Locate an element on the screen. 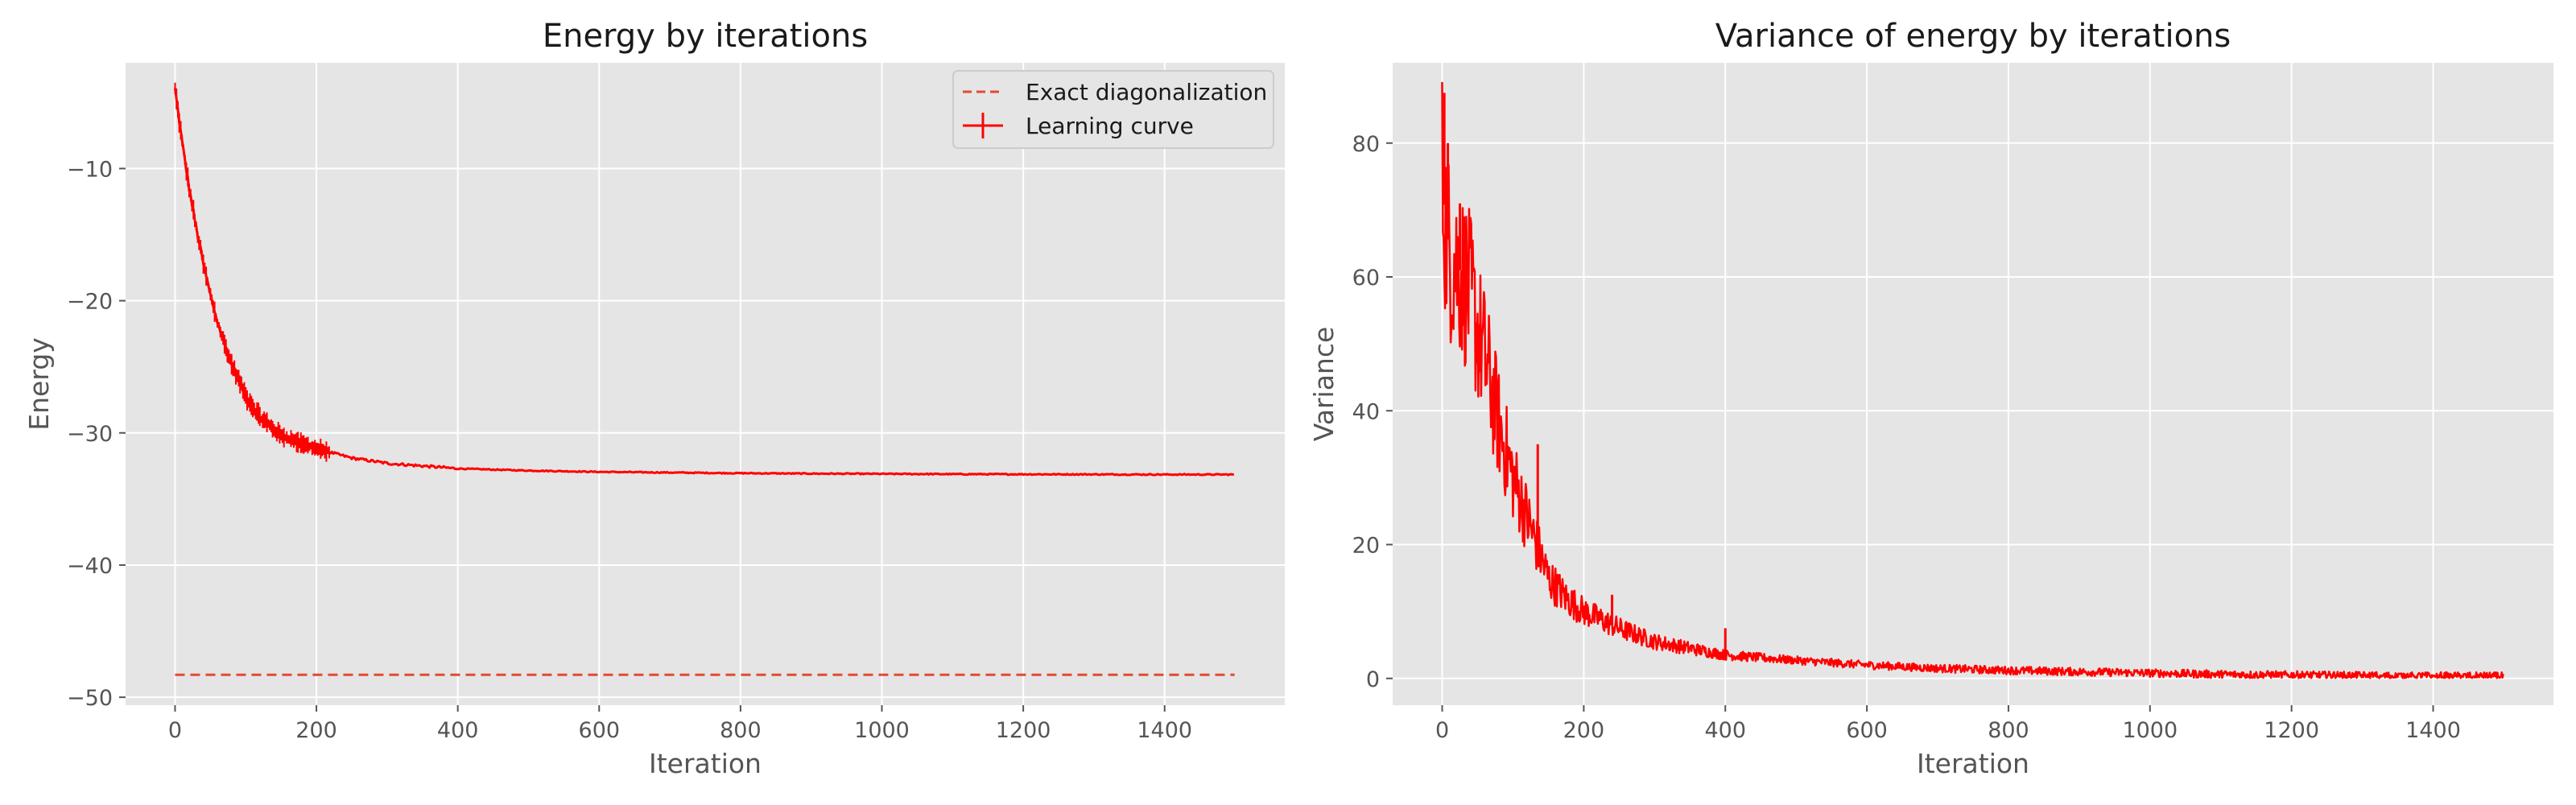 This screenshot has height=805, width=2576. legend-label-exact-diagonalization: Exact diagonalization is located at coordinates (1146, 92).